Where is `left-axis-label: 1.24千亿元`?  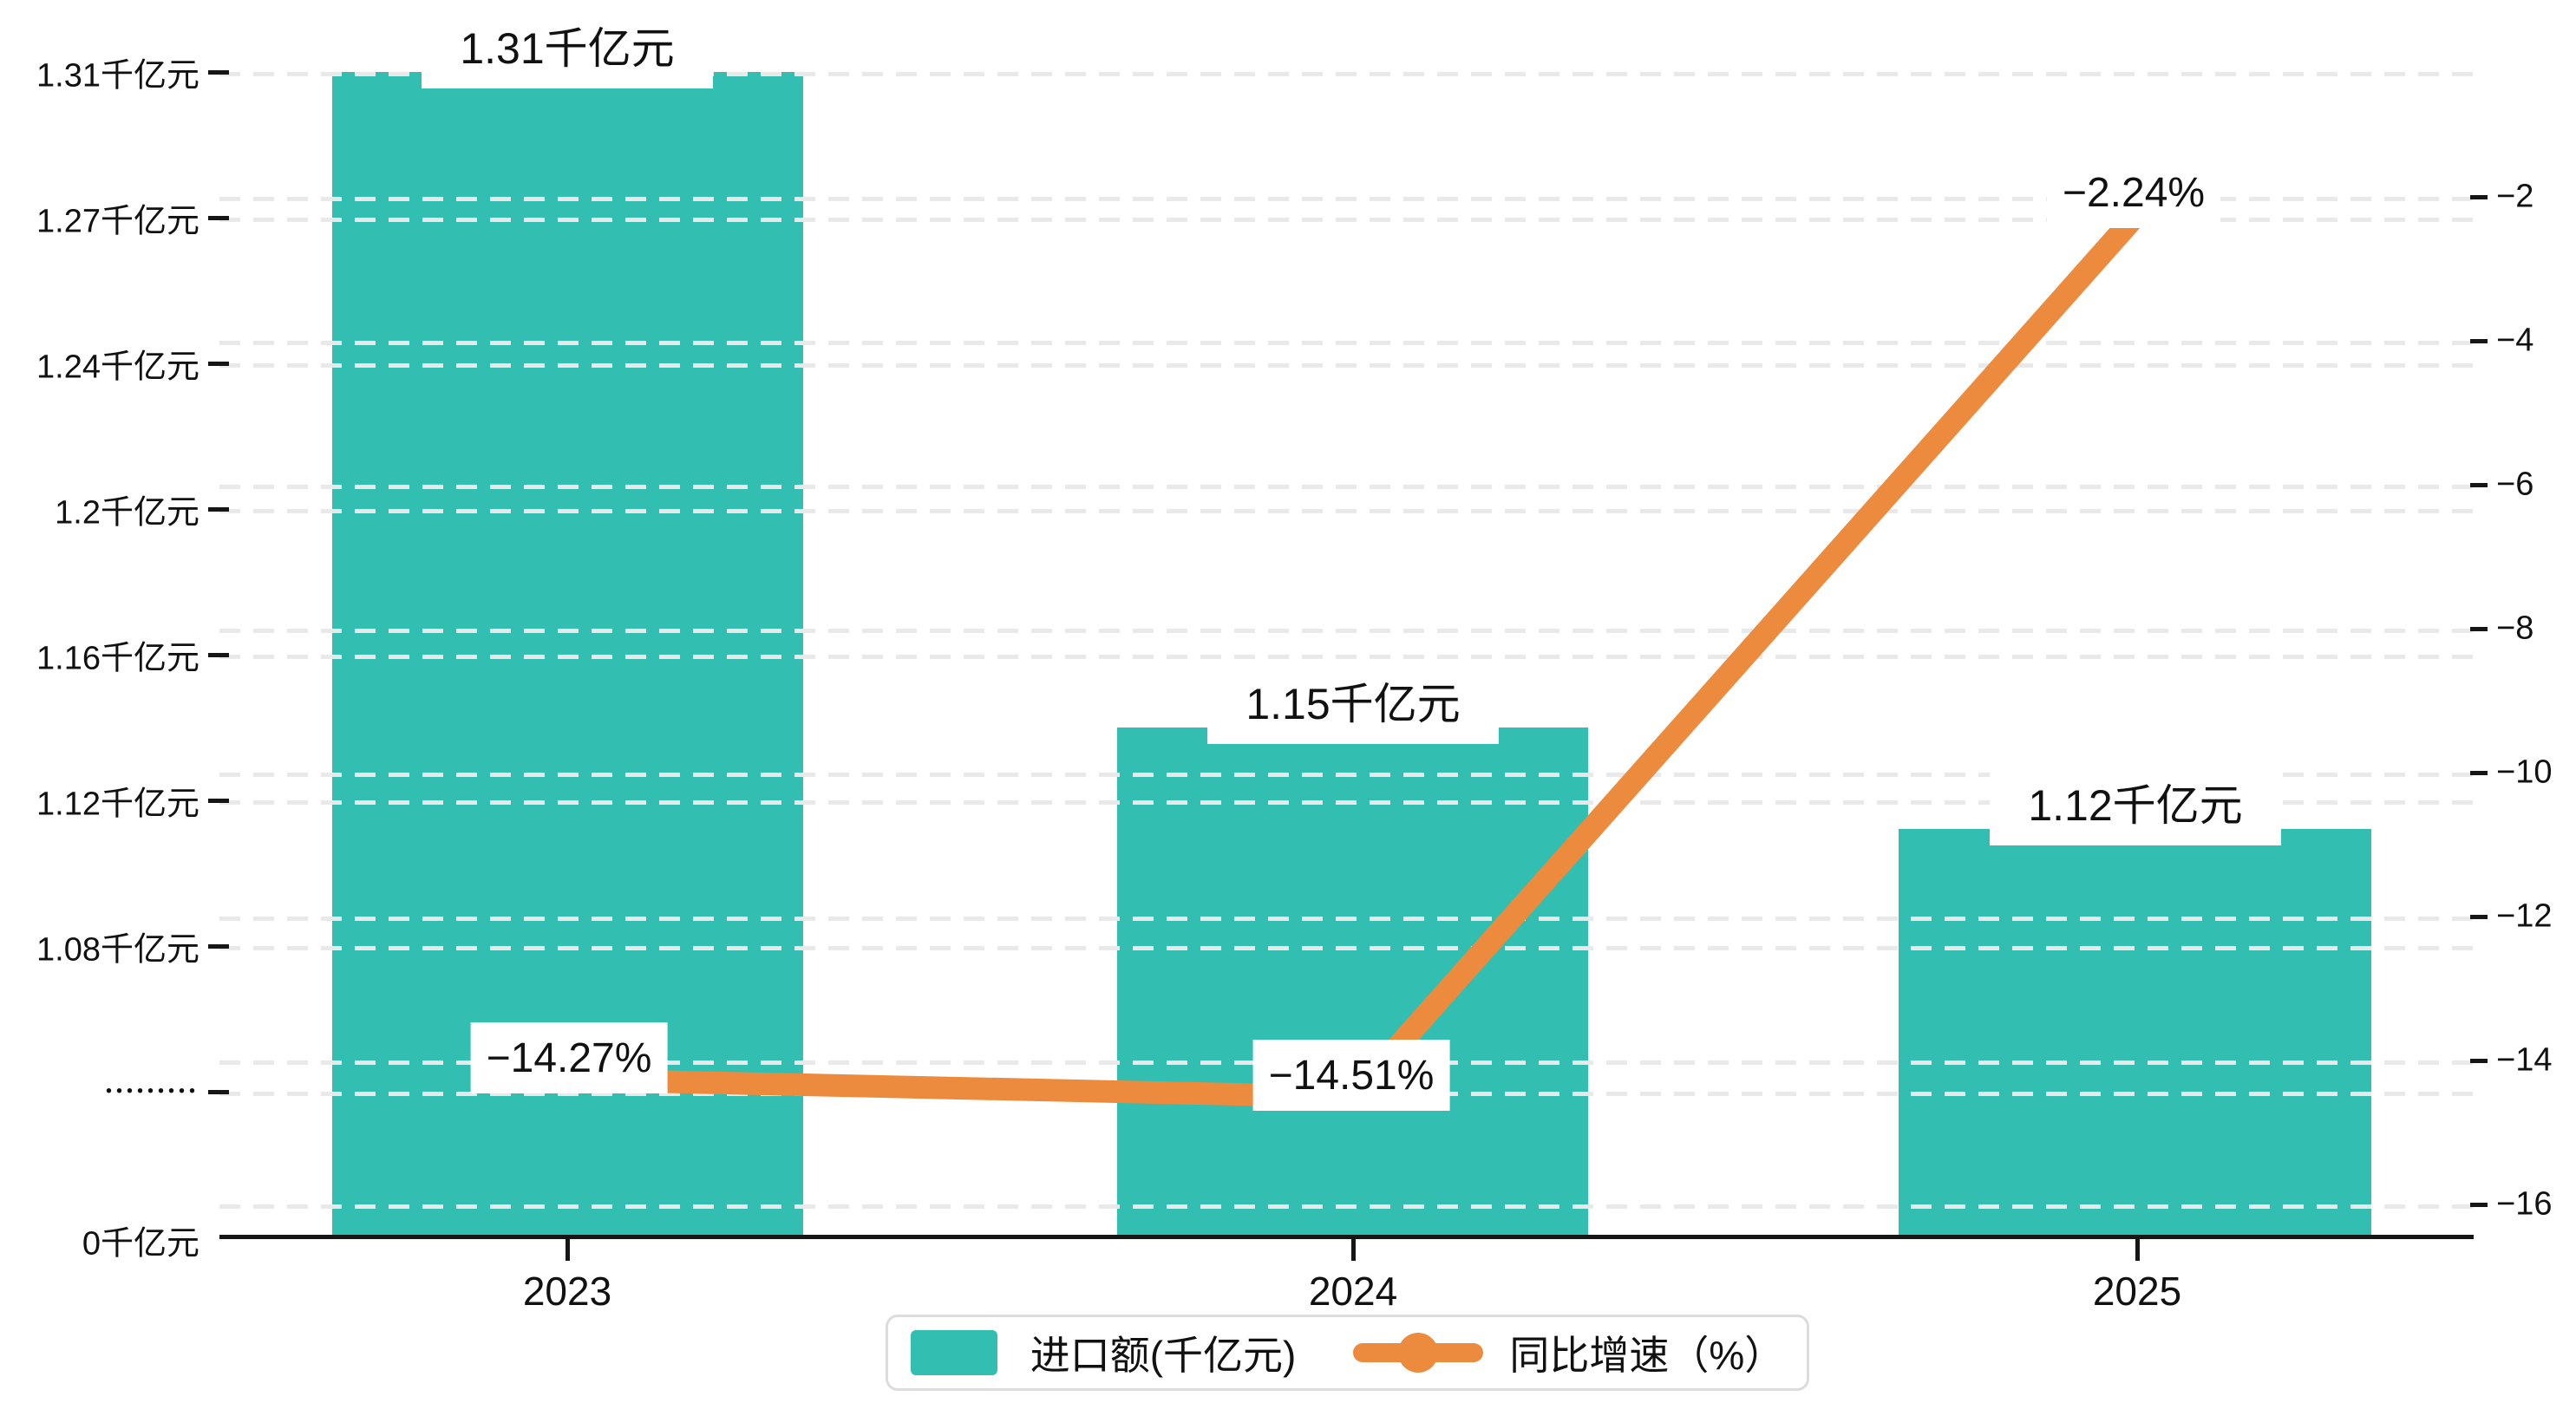
left-axis-label: 1.24千亿元 is located at coordinates (117, 367).